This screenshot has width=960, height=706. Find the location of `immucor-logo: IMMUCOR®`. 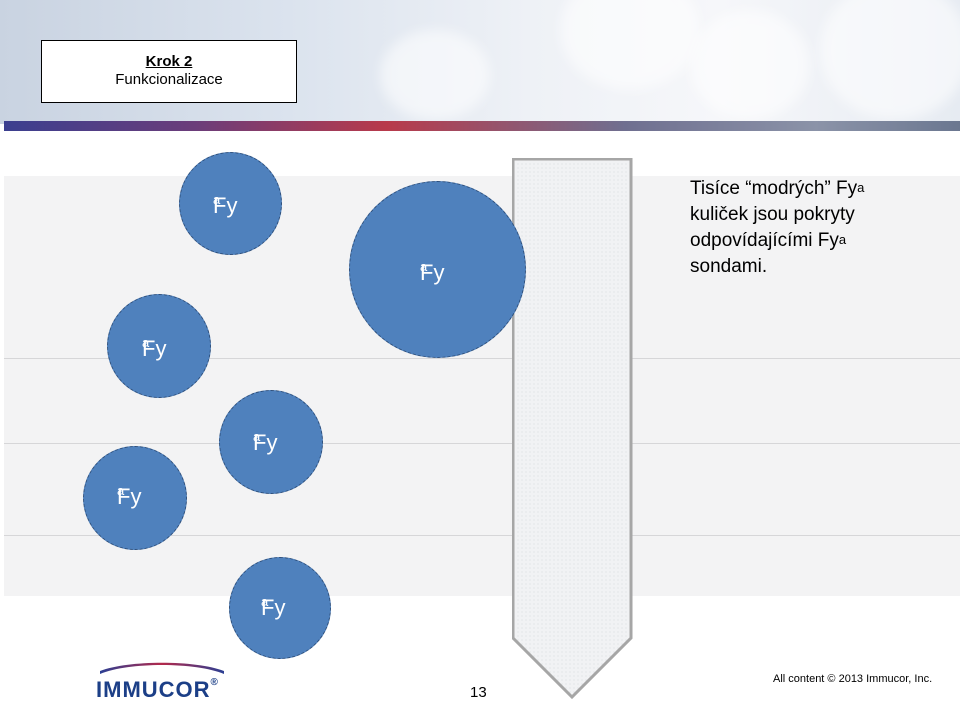

immucor-logo: IMMUCOR® is located at coordinates (166, 681).